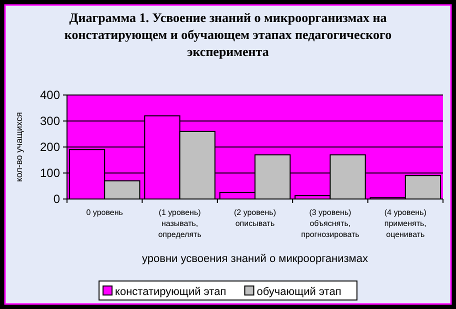 This screenshot has width=456, height=309. Describe the element at coordinates (255, 218) in the screenshot. I see `x-tick-label: (2 уровень) описывать` at that location.